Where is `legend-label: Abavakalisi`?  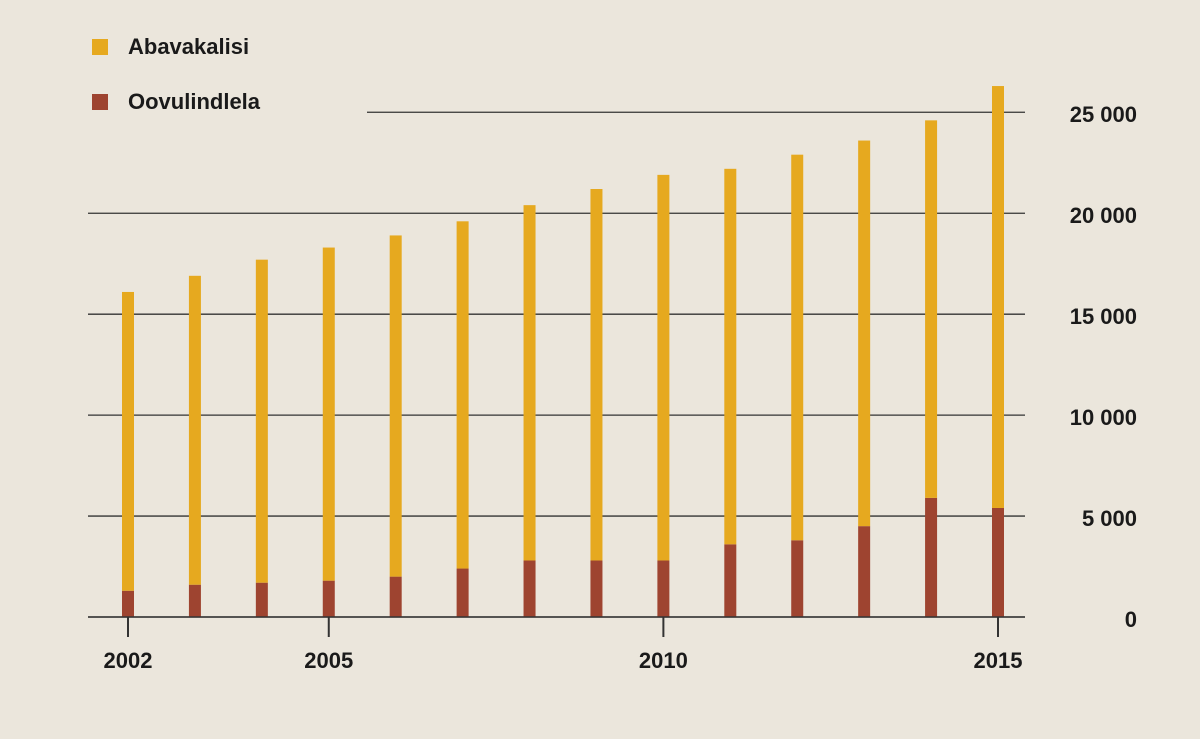
legend-label: Abavakalisi is located at coordinates (188, 46).